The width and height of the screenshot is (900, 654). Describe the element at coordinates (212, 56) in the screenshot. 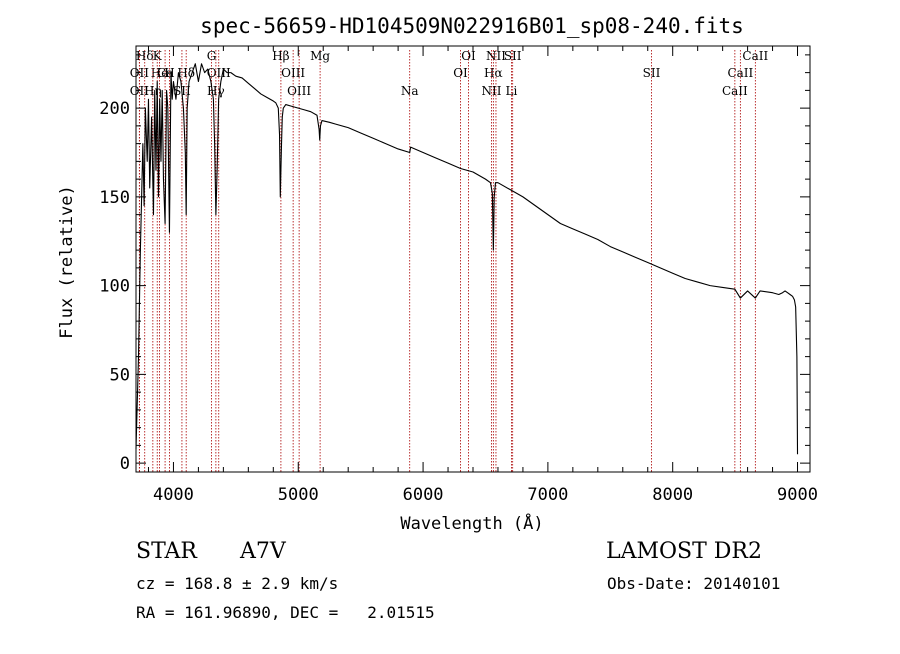

I see `spectral-line-label: G` at that location.